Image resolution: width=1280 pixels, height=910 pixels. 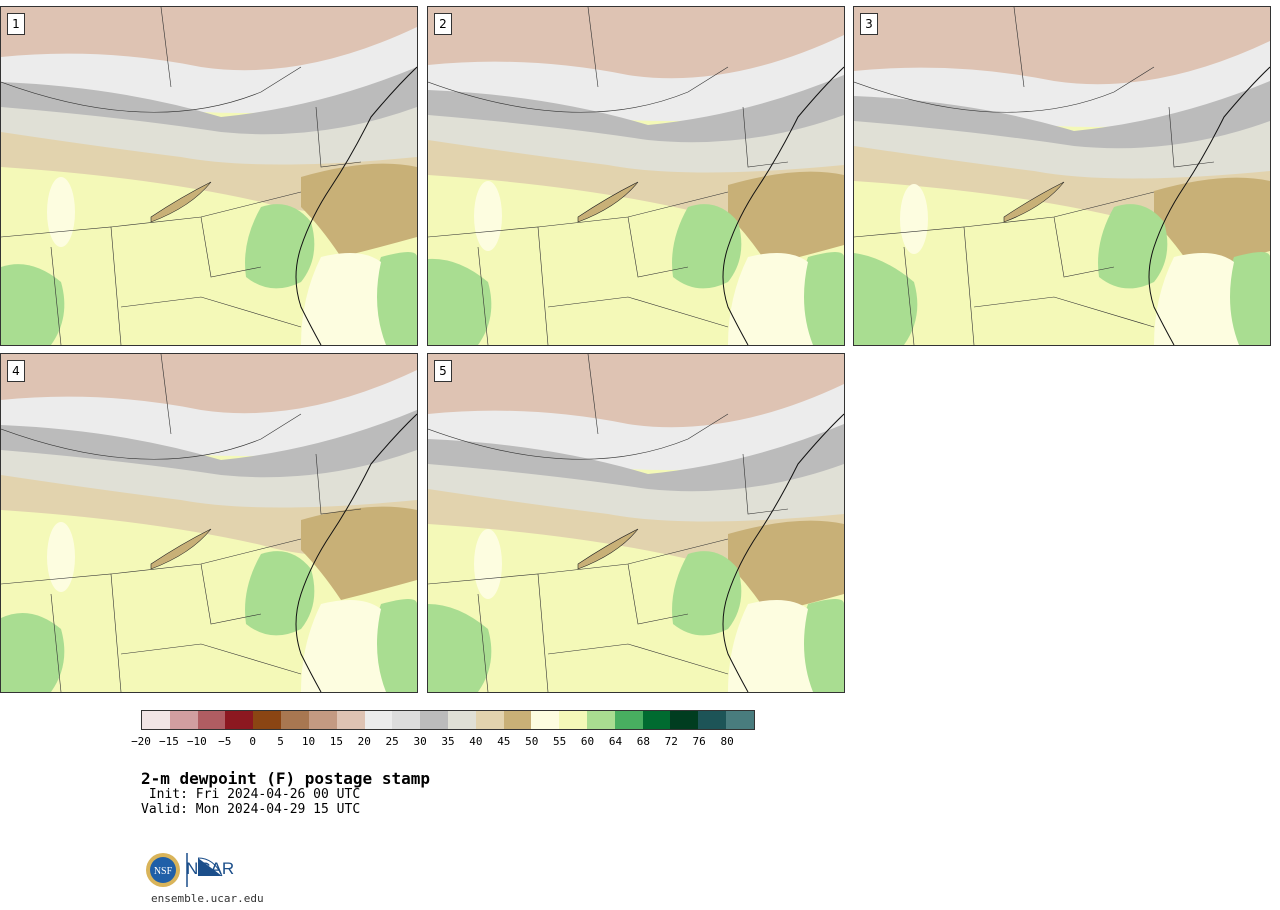 I want to click on colorbar, so click(x=448, y=720).